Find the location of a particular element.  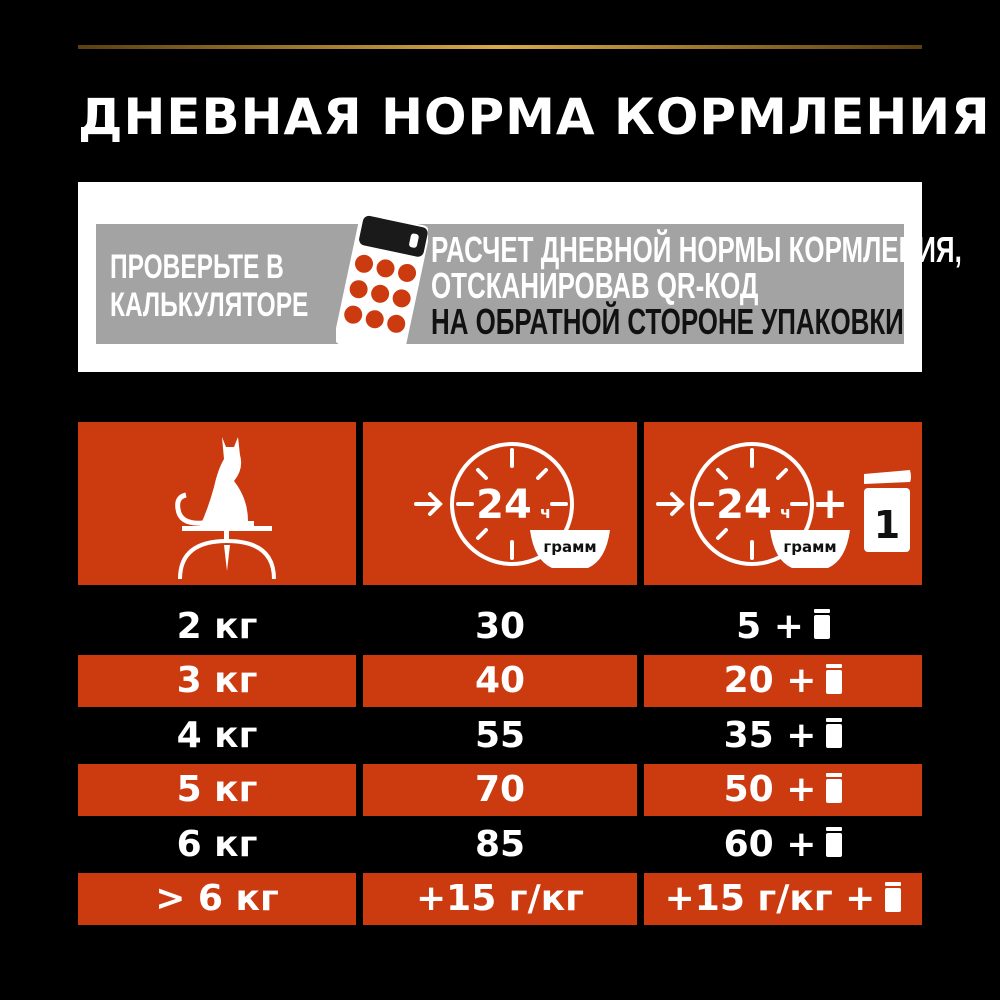

right-line: РАСЧЕТ ДНЕВНОЙ НОРМЫ КОРМЛЕНИЯ, is located at coordinates (696, 249).